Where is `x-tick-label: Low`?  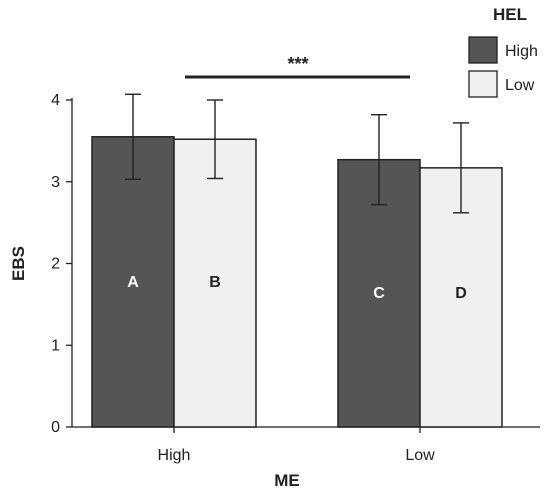
x-tick-label: Low is located at coordinates (420, 455).